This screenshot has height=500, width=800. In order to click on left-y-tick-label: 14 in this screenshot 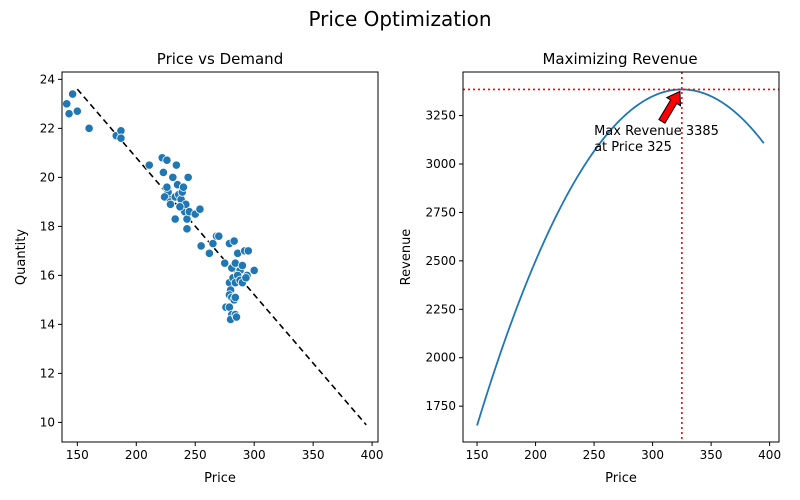, I will do `click(47, 324)`.